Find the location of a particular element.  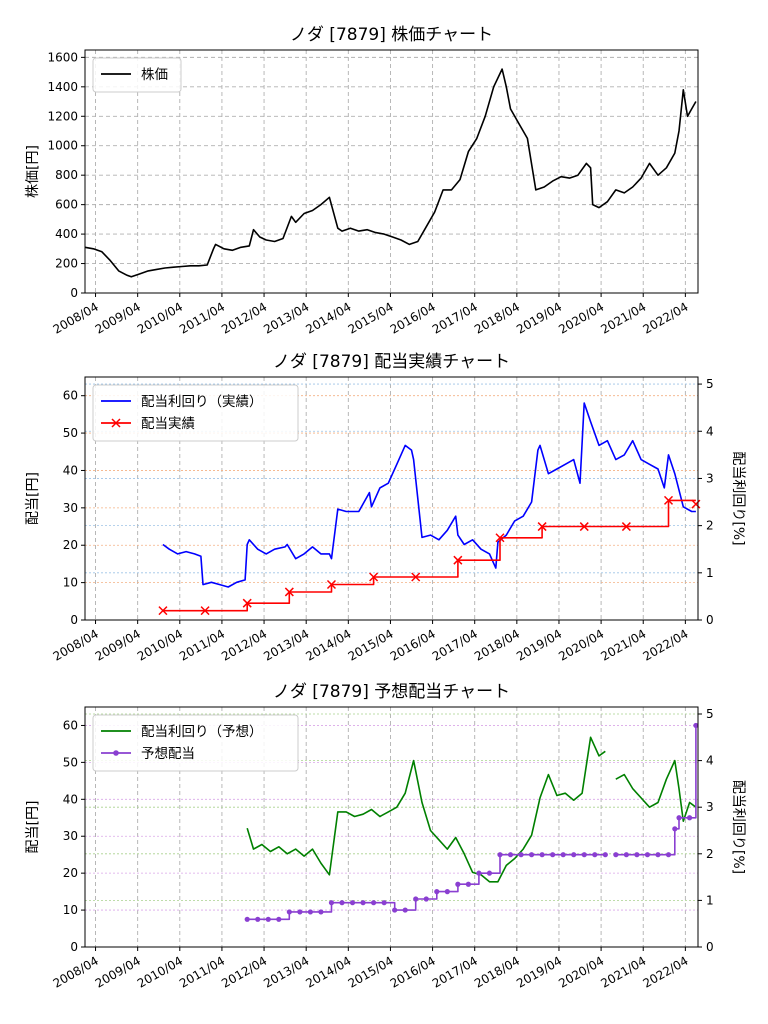

y-tick-label: 1200 is located at coordinates (62, 116).